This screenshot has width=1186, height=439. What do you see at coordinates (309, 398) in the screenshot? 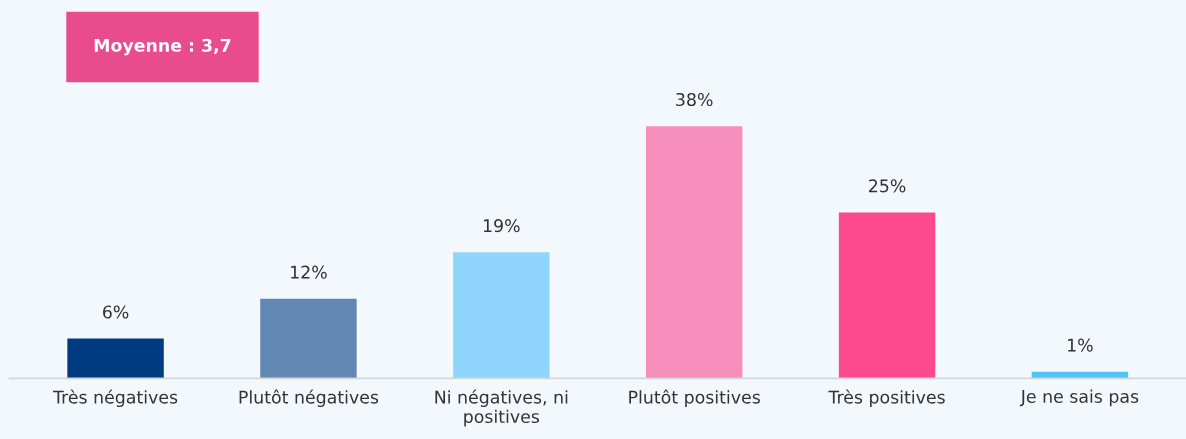
I see `x-tick-label: Plutôt négatives` at bounding box center [309, 398].